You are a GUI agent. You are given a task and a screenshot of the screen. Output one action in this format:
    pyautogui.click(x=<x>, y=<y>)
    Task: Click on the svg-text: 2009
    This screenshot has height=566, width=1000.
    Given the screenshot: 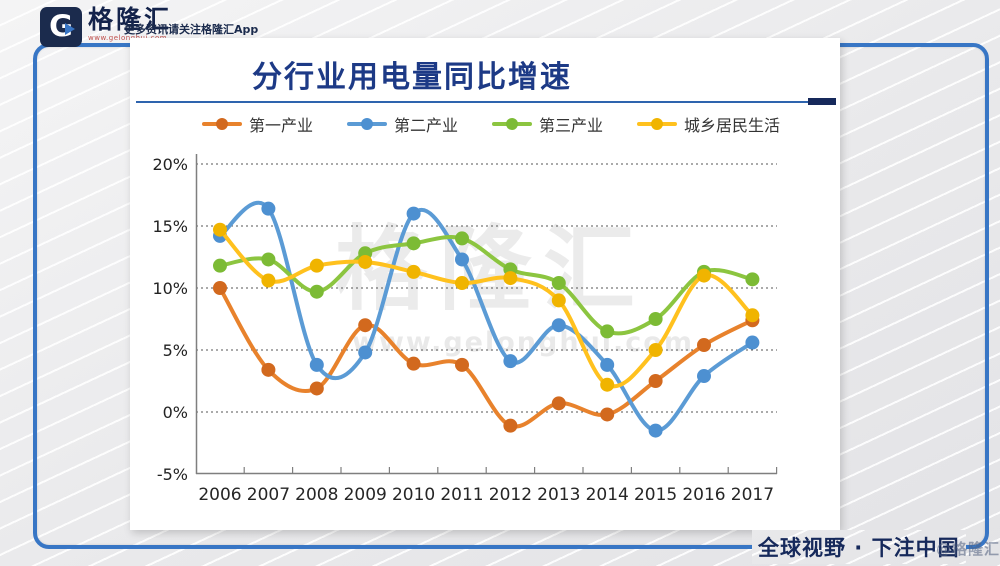 What is the action you would take?
    pyautogui.click(x=365, y=495)
    